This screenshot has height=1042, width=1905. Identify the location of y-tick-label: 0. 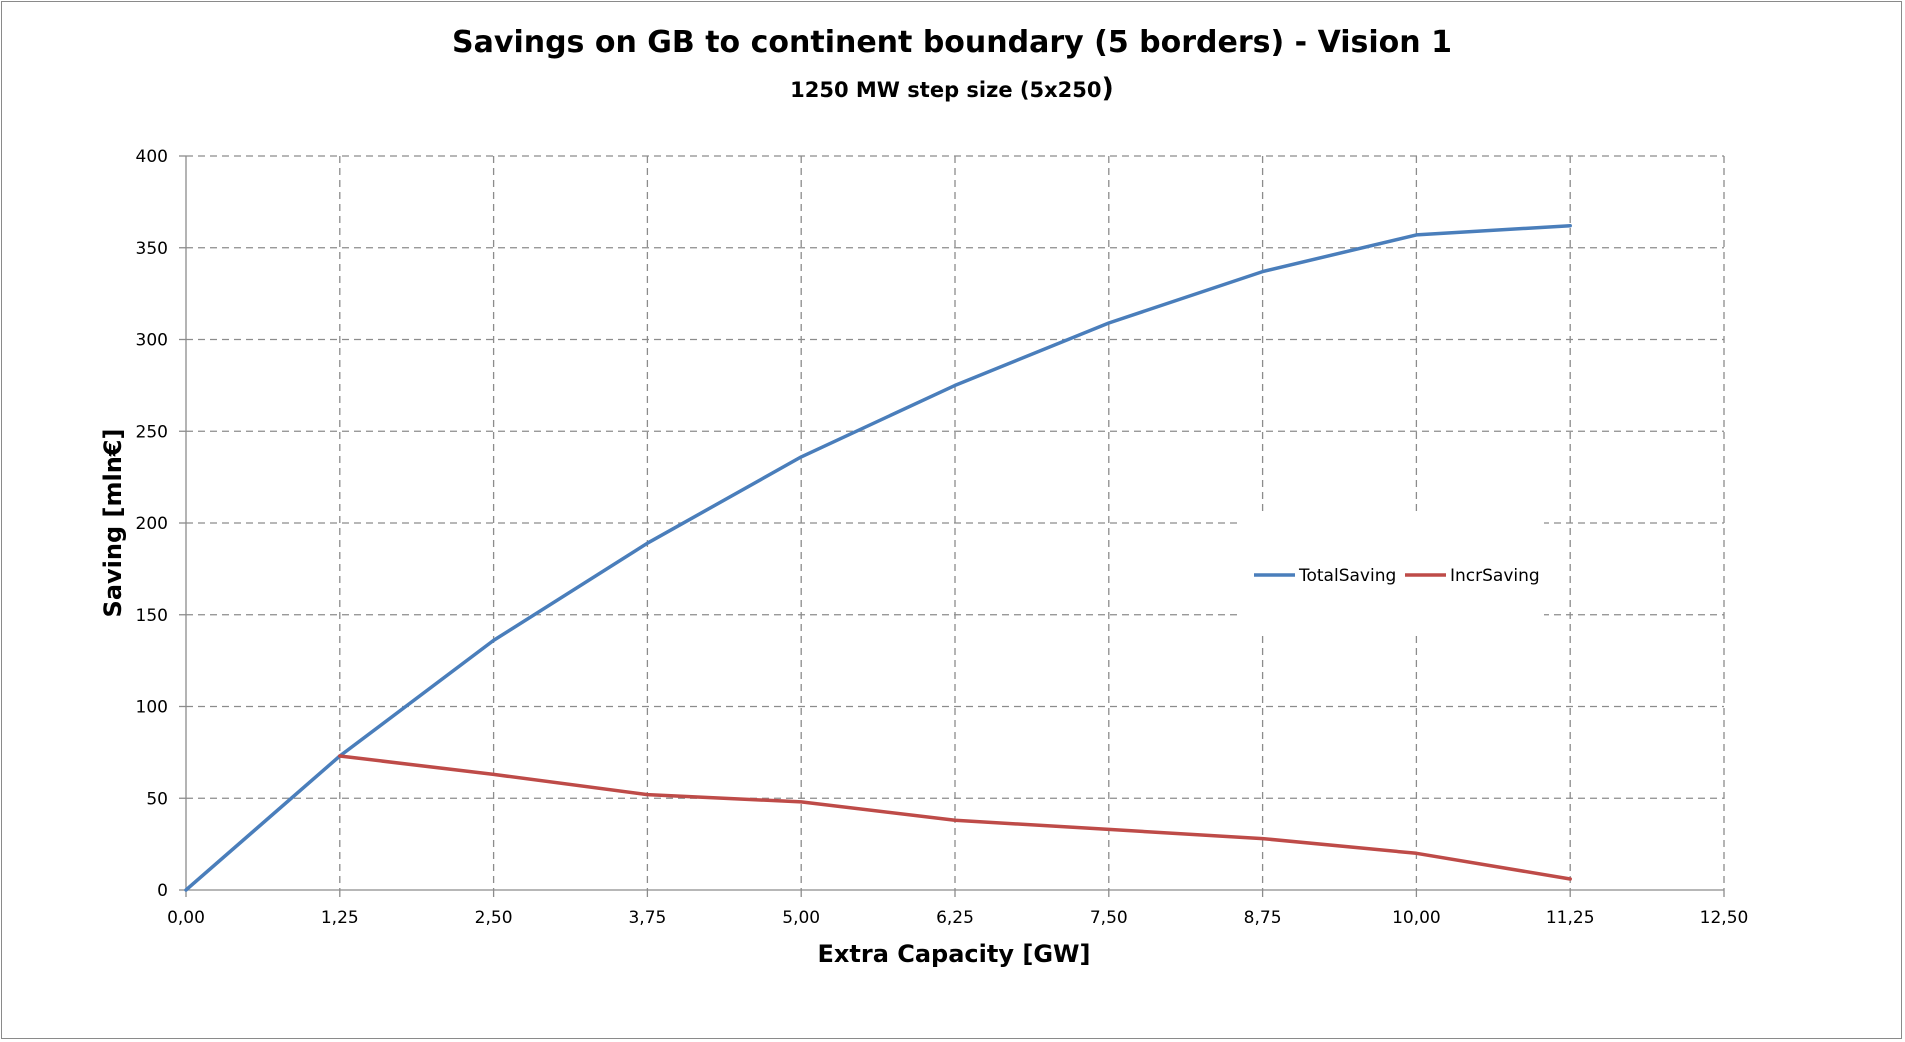
(162, 891).